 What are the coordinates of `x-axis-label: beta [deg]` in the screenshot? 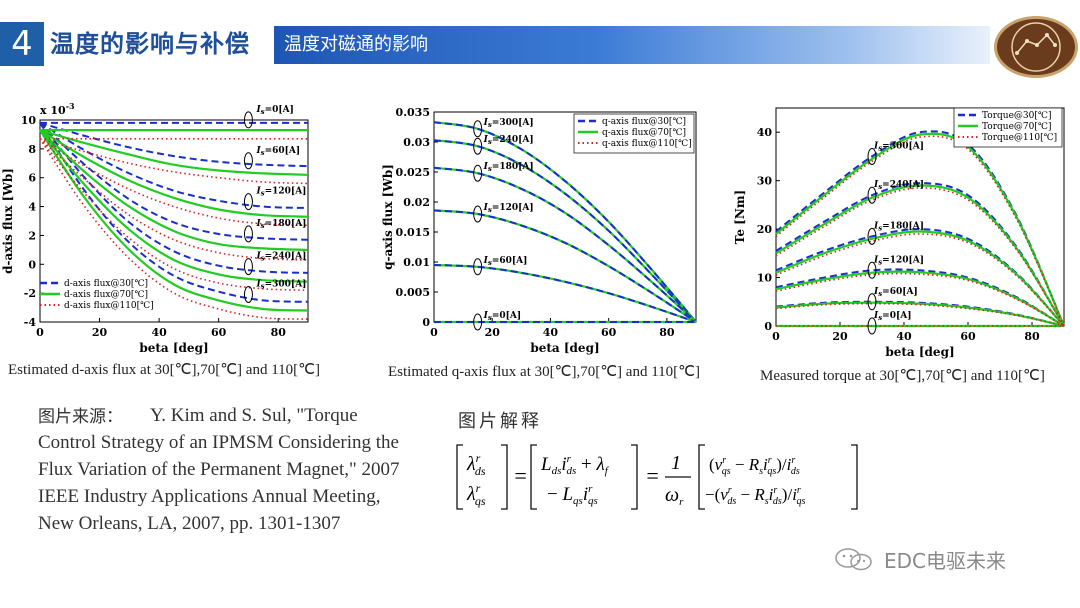 It's located at (173, 348).